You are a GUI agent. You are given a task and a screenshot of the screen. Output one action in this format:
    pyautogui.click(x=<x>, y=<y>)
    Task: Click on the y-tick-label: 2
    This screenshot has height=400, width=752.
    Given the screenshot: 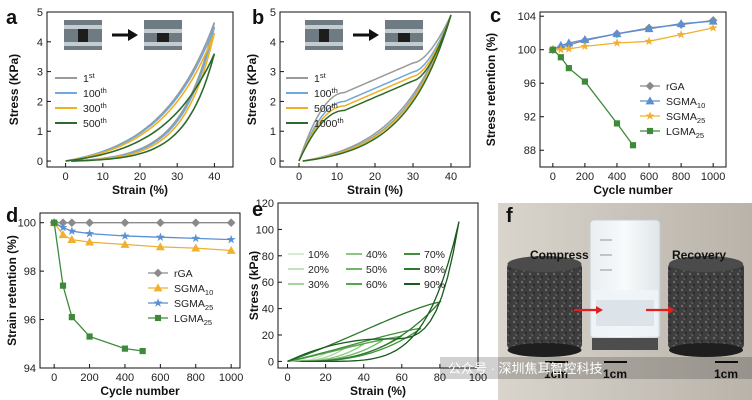 What is the action you would take?
    pyautogui.click(x=40, y=102)
    